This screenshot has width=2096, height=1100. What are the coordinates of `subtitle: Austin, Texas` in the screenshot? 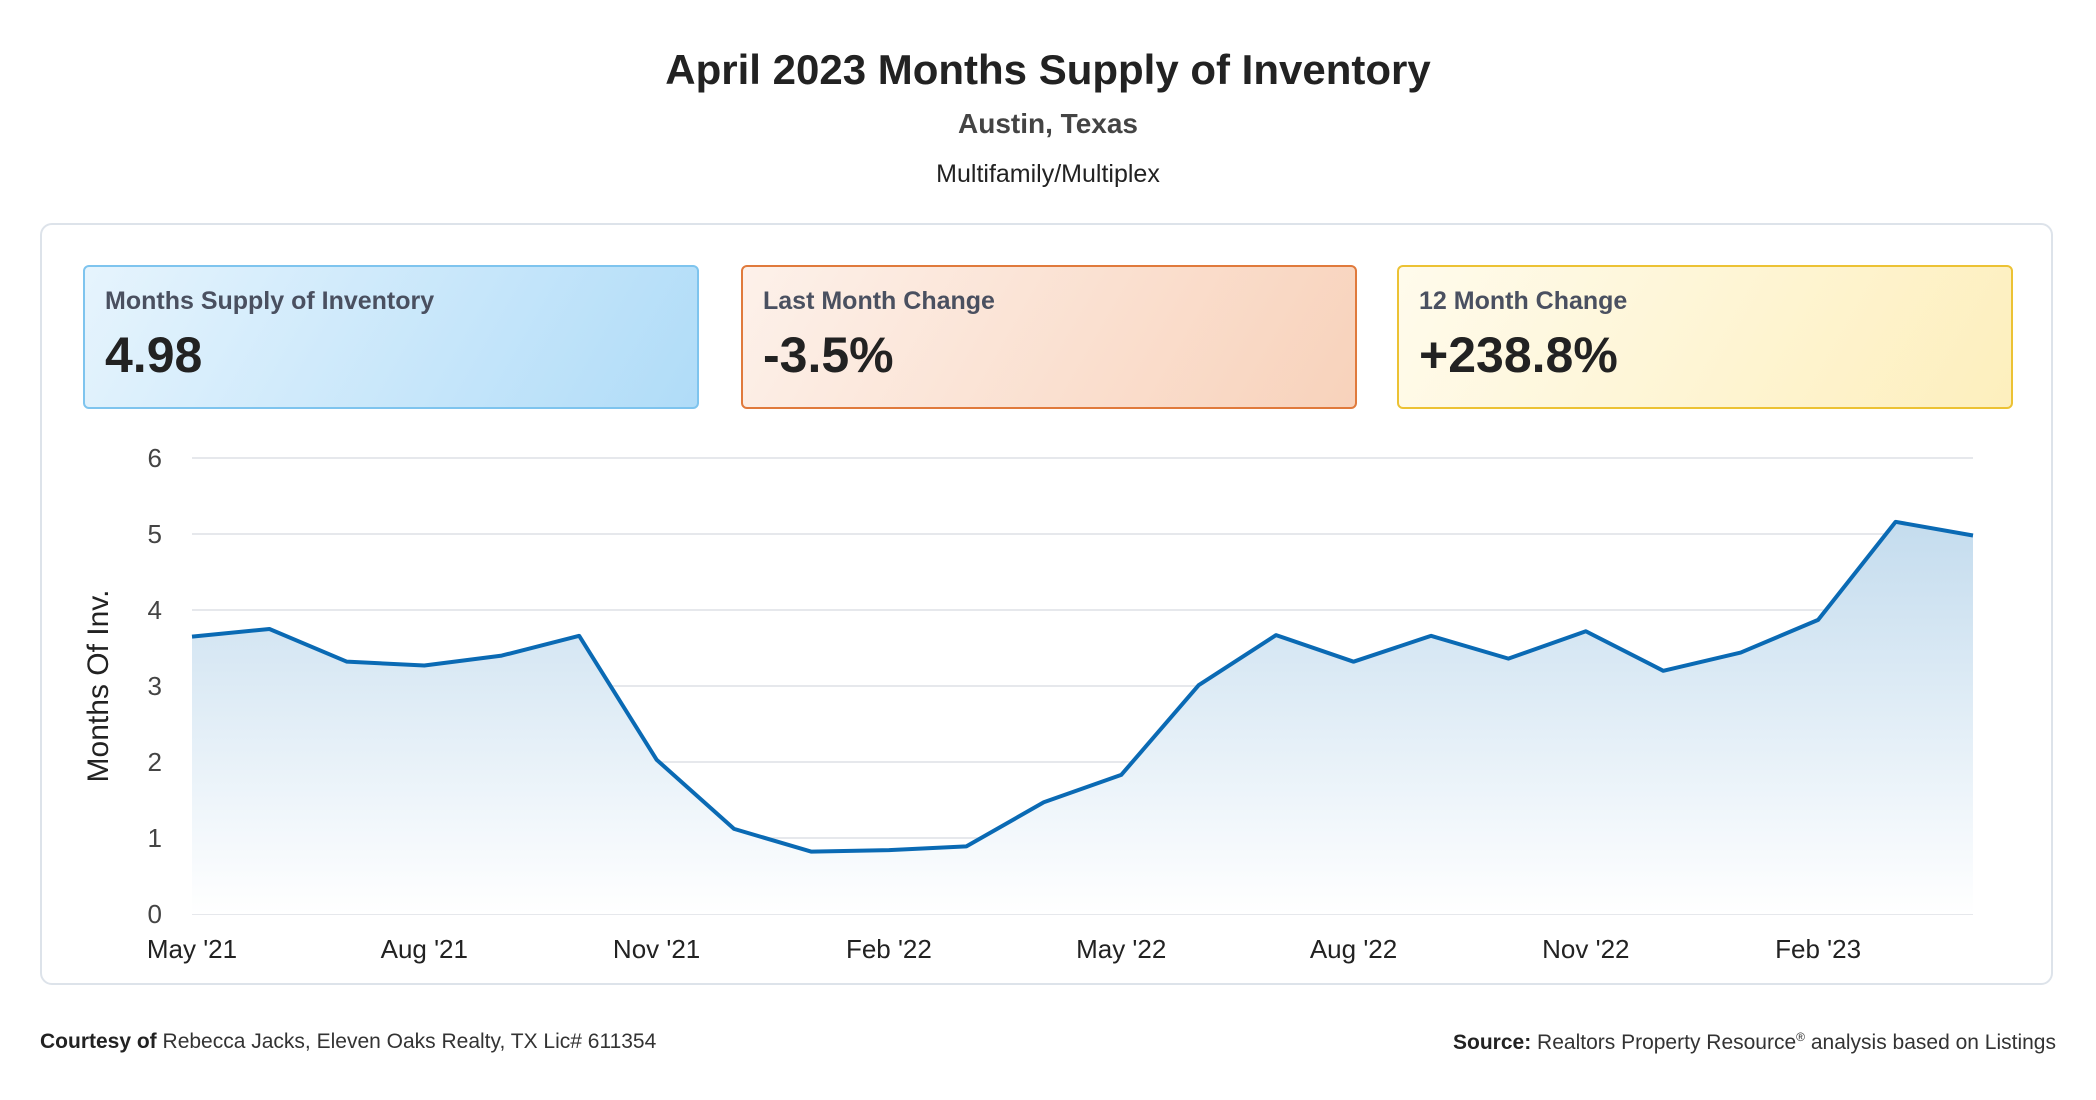 It's located at (1048, 123).